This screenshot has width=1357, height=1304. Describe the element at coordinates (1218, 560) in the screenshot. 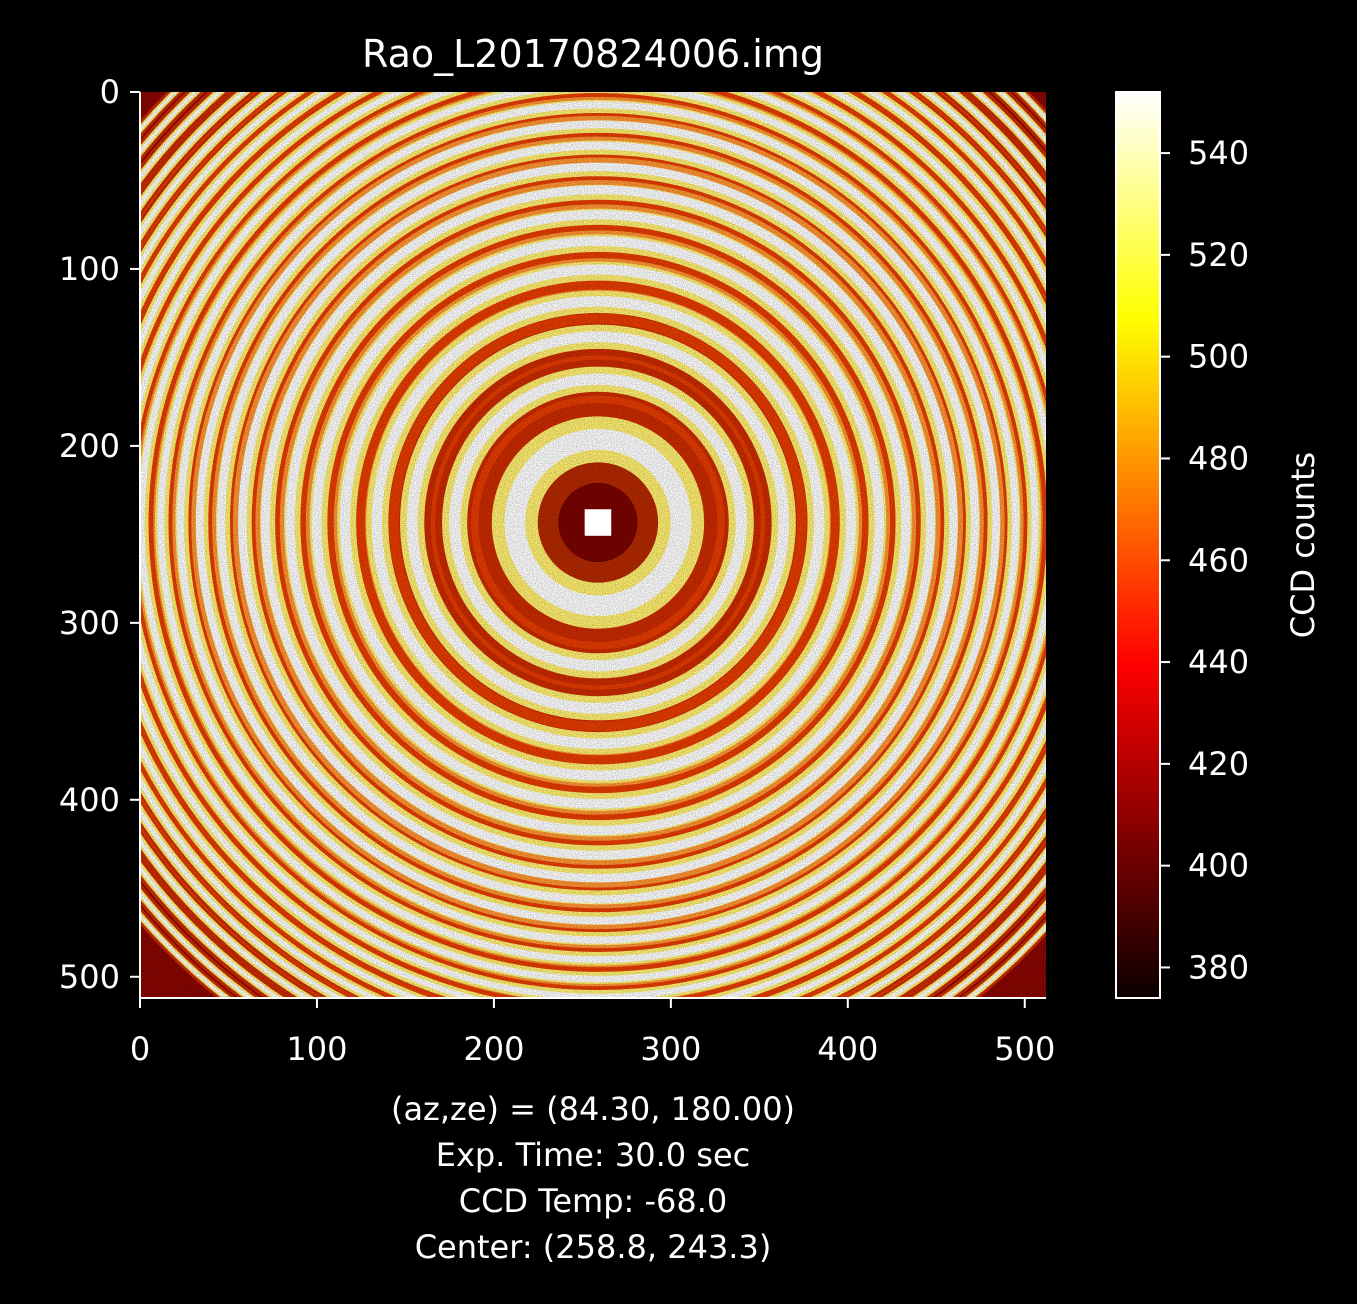

I see `colorbar-tick-label: 460` at that location.